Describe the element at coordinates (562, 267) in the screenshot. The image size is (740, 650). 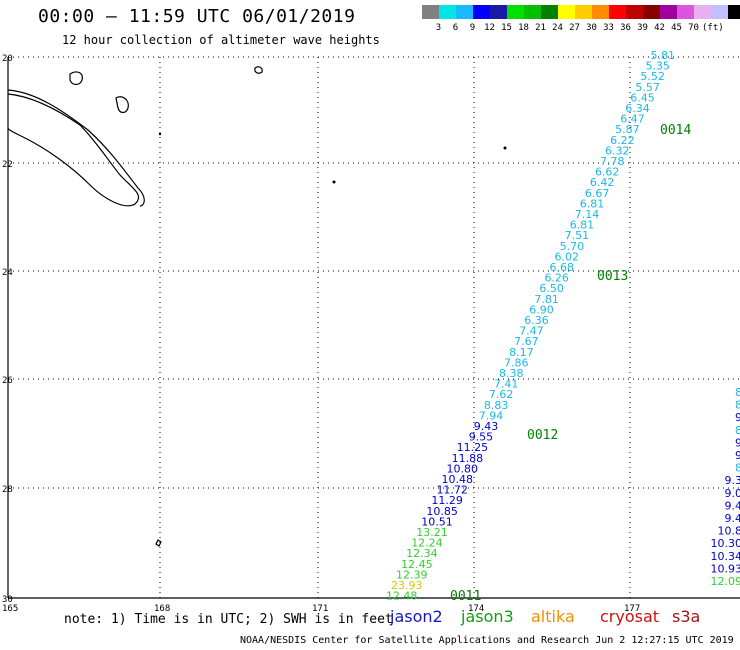
I see `wave-height-value: 6.68` at that location.